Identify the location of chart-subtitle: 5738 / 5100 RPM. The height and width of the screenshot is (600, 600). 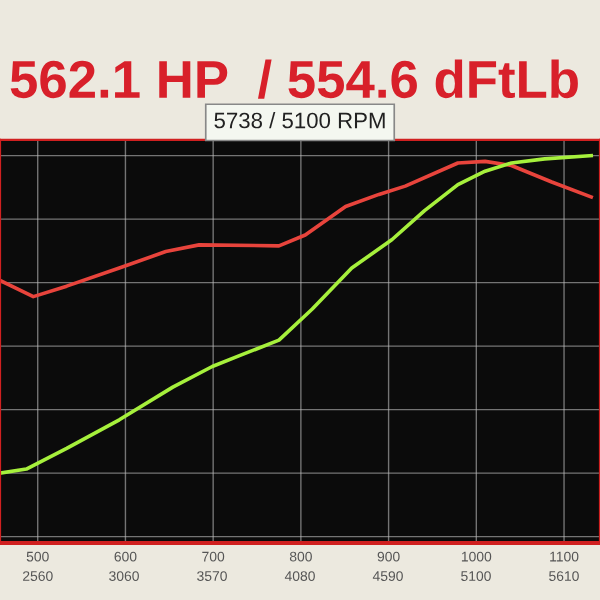
(299, 120).